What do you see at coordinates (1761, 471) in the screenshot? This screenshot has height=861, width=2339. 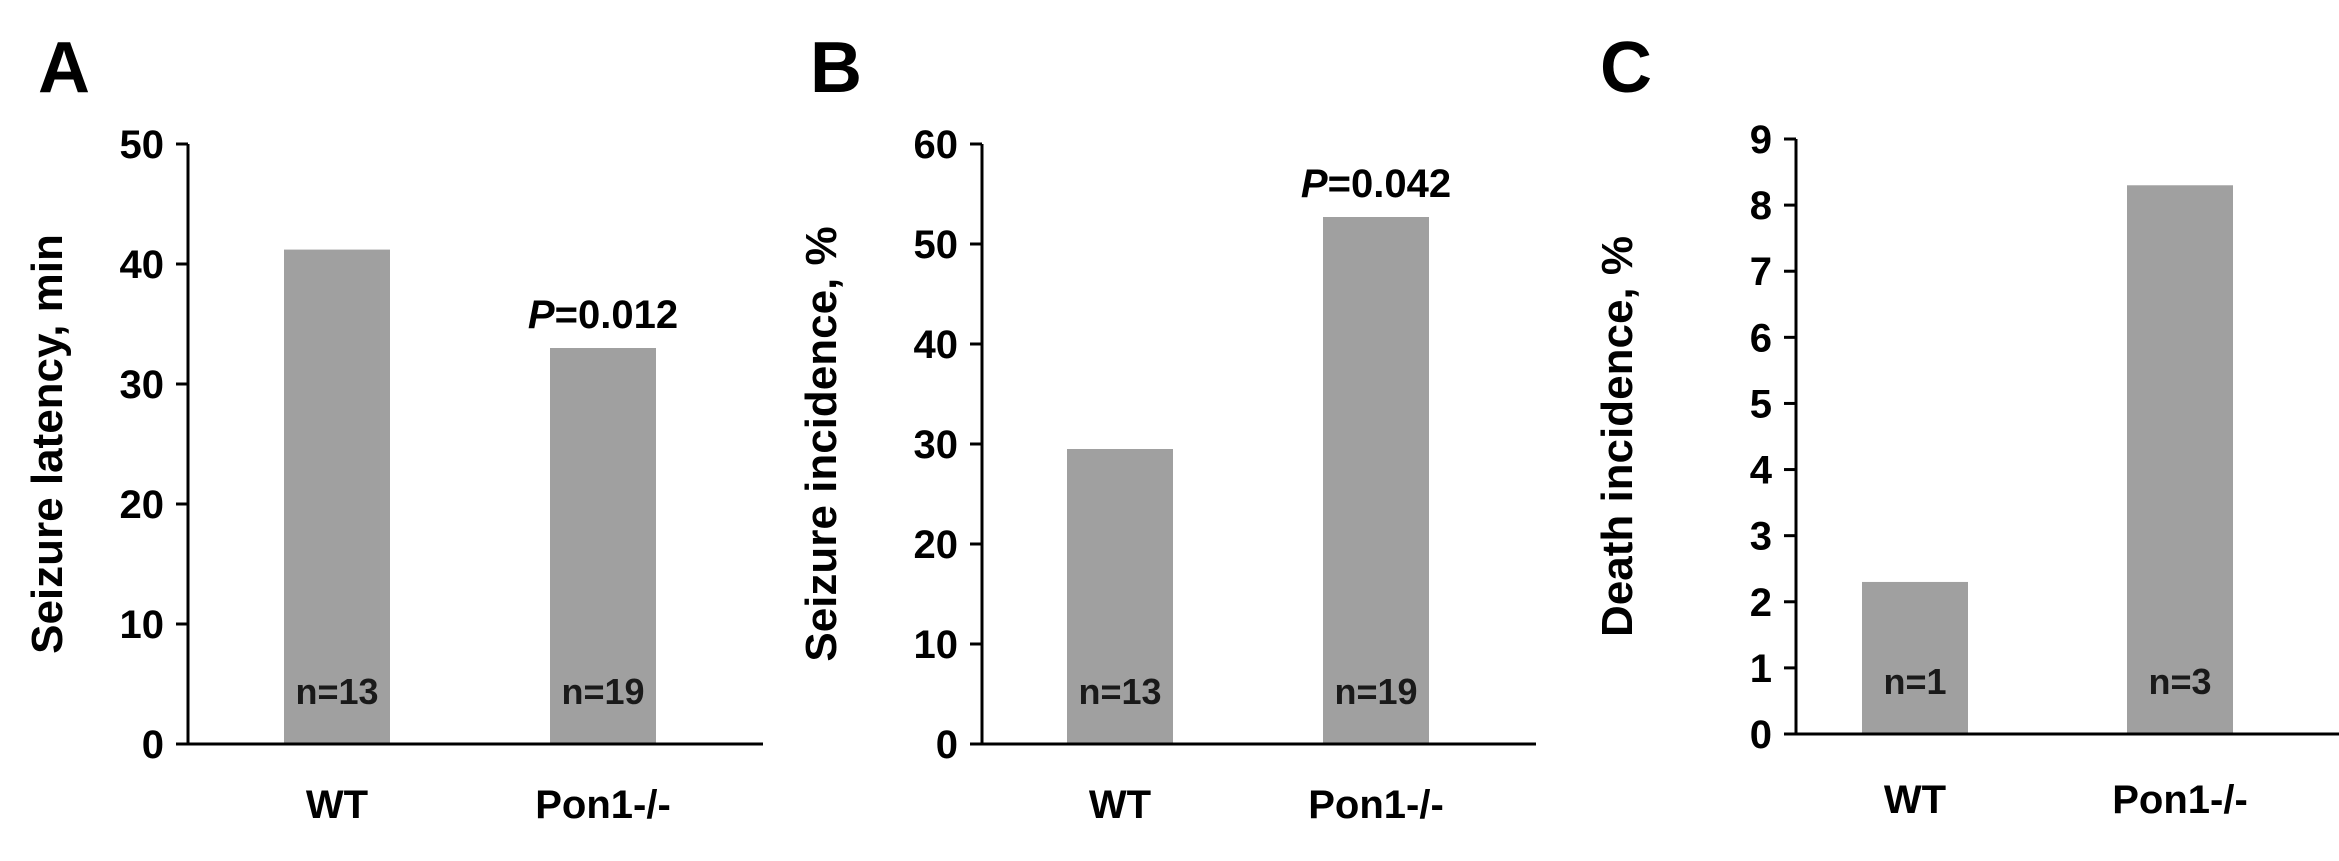 I see `y-tick-label: 4` at bounding box center [1761, 471].